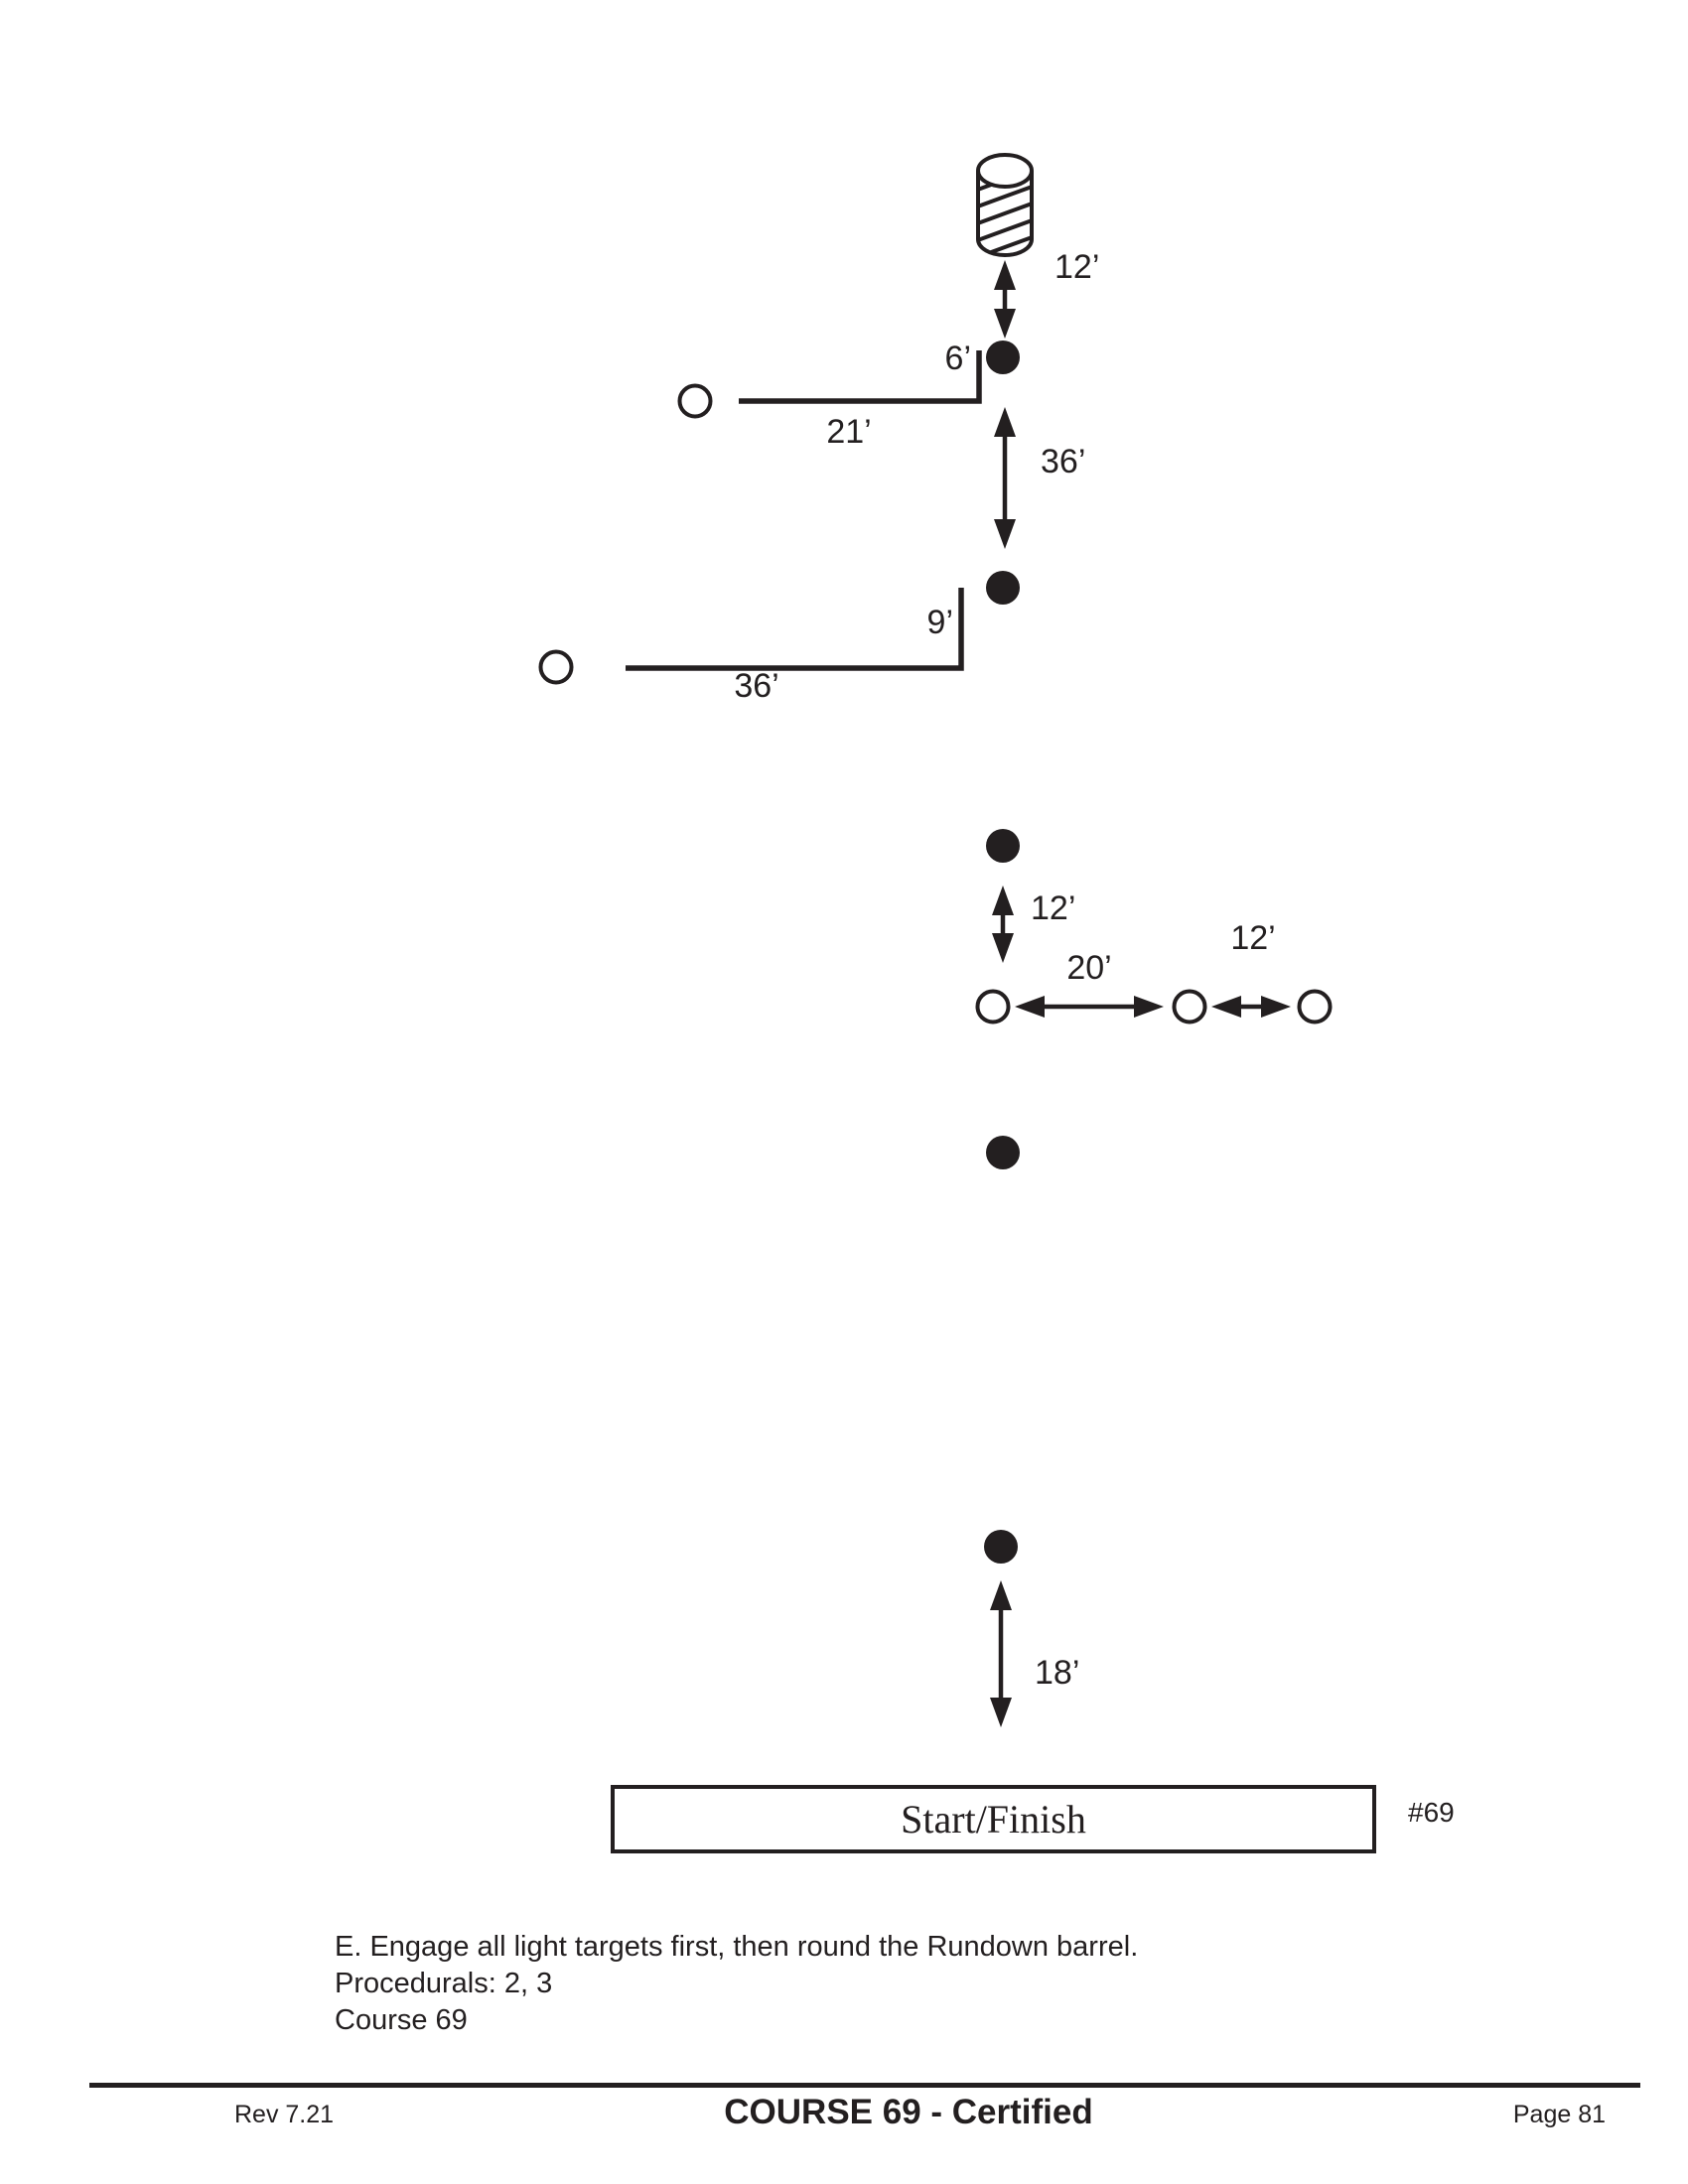 This screenshot has height=2184, width=1688. What do you see at coordinates (1431, 1812) in the screenshot?
I see `course-number-tag: #69` at bounding box center [1431, 1812].